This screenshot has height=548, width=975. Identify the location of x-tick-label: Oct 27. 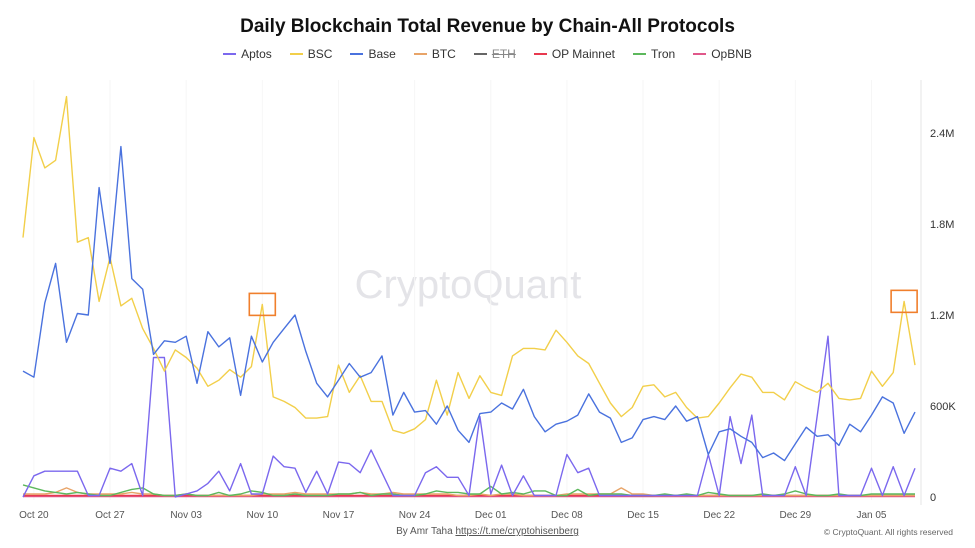
(110, 515).